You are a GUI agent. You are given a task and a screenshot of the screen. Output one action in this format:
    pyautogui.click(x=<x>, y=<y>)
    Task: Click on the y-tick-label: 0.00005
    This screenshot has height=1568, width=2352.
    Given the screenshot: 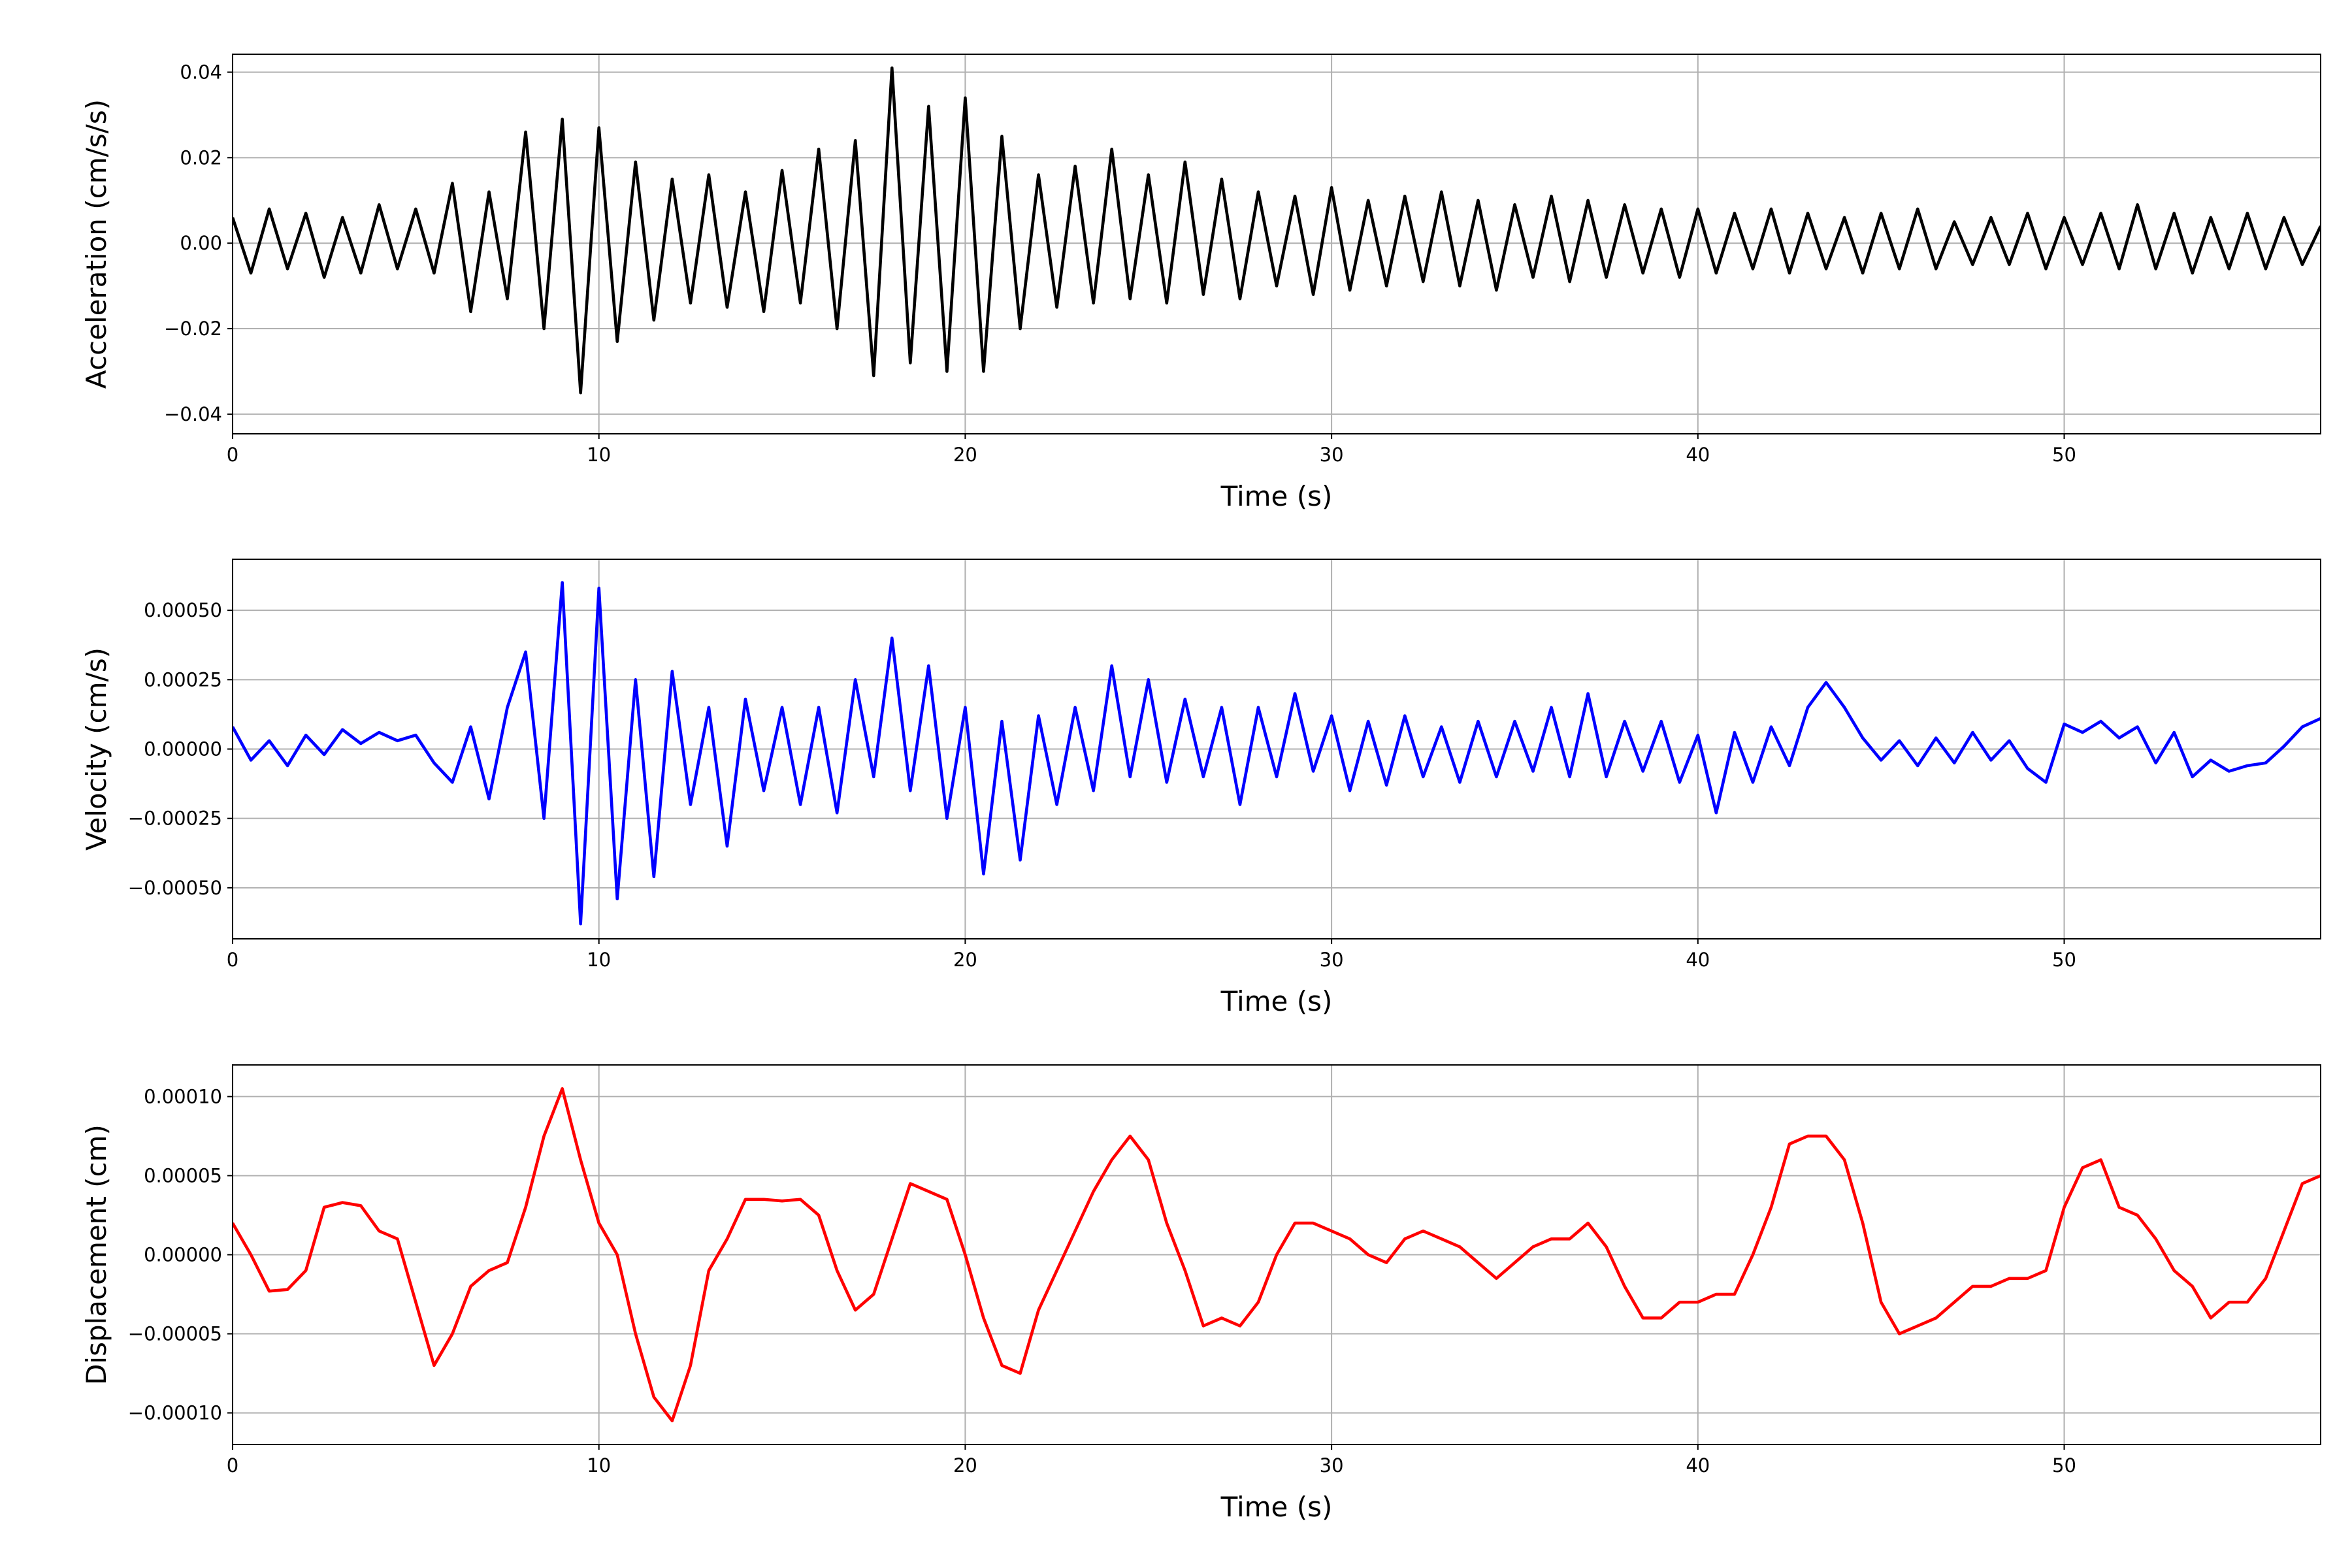 What is the action you would take?
    pyautogui.click(x=183, y=1175)
    